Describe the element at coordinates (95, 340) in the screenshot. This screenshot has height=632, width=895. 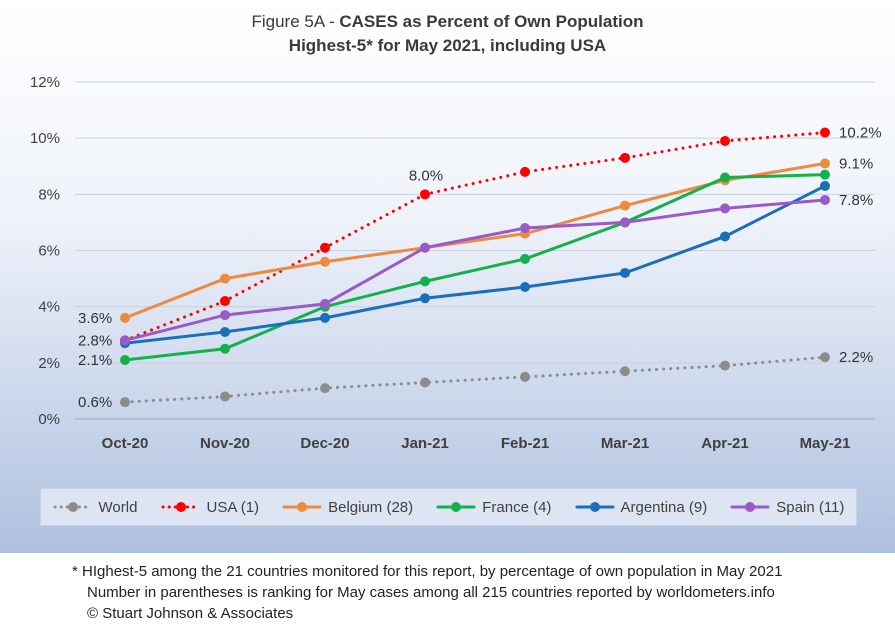
I see `data-label: 2.8%` at that location.